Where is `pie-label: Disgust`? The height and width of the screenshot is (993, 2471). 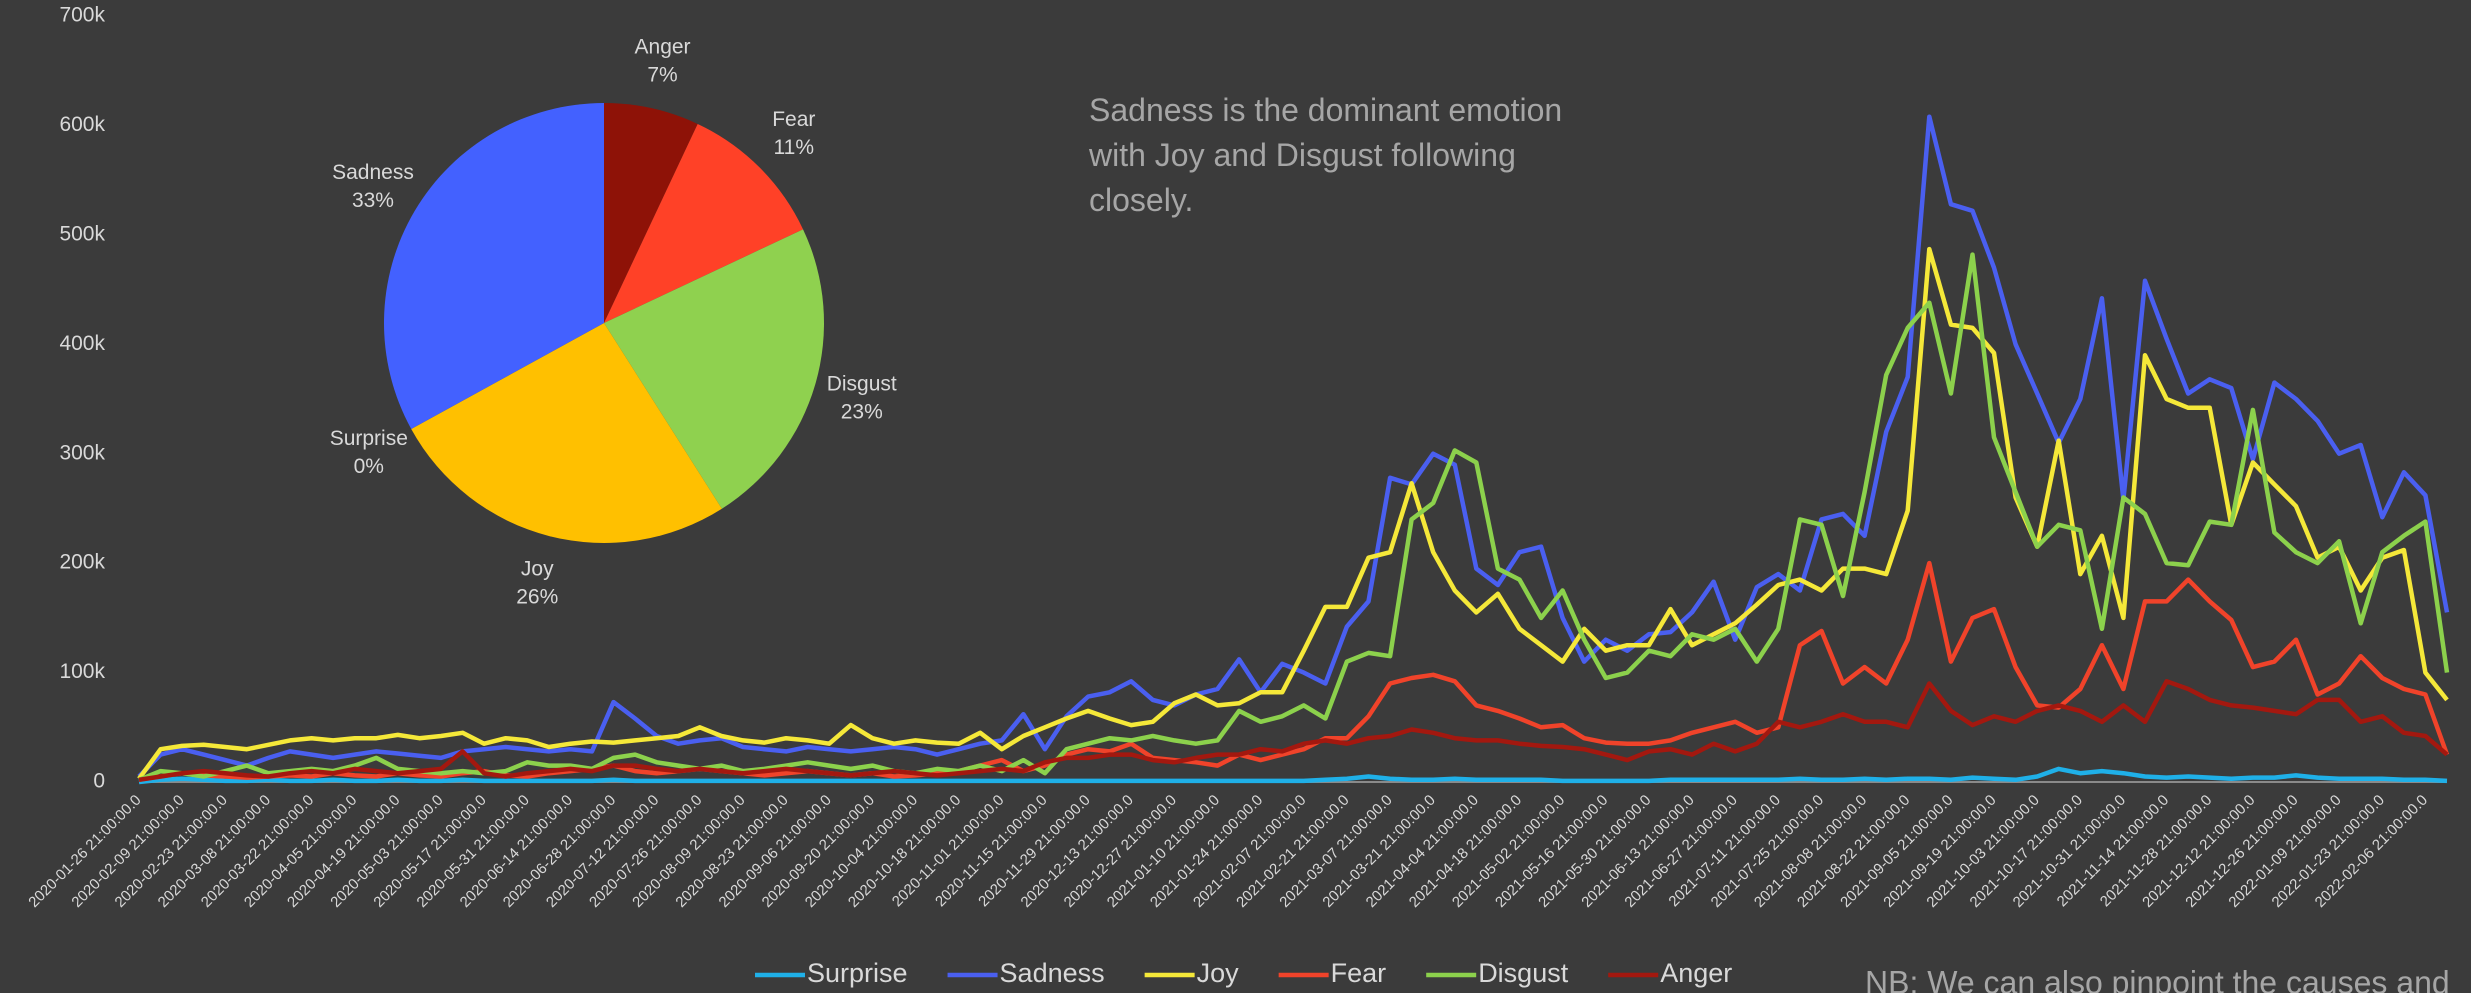 pie-label: Disgust is located at coordinates (862, 383).